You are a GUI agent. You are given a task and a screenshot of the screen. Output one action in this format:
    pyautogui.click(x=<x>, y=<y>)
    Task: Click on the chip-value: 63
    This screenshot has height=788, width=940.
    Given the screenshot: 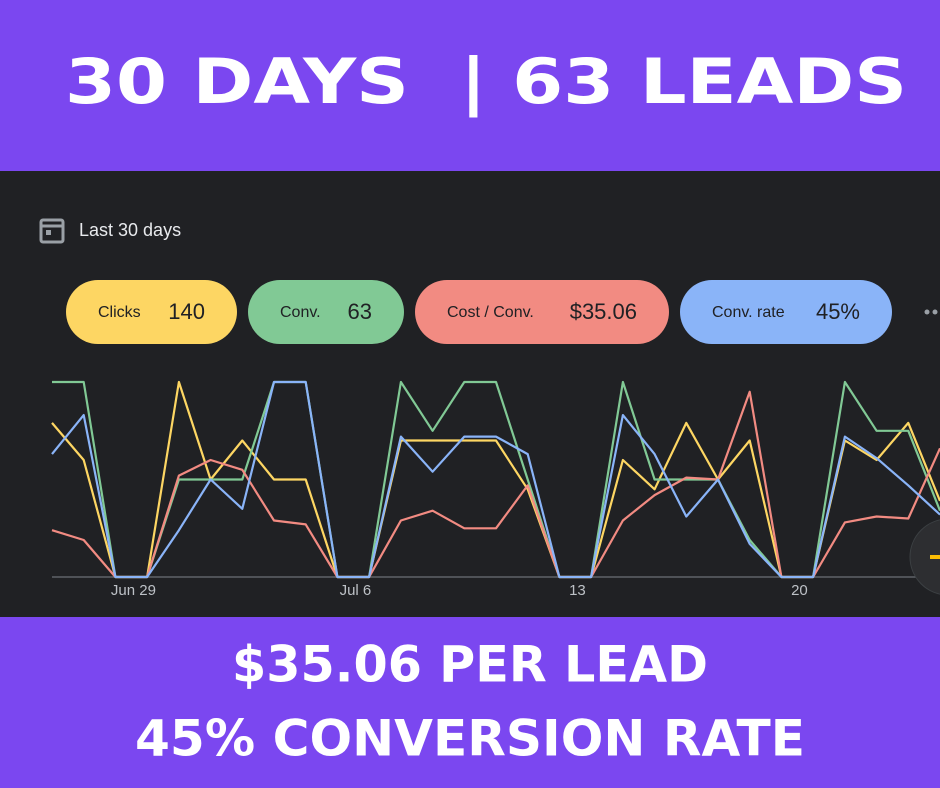 What is the action you would take?
    pyautogui.click(x=360, y=311)
    